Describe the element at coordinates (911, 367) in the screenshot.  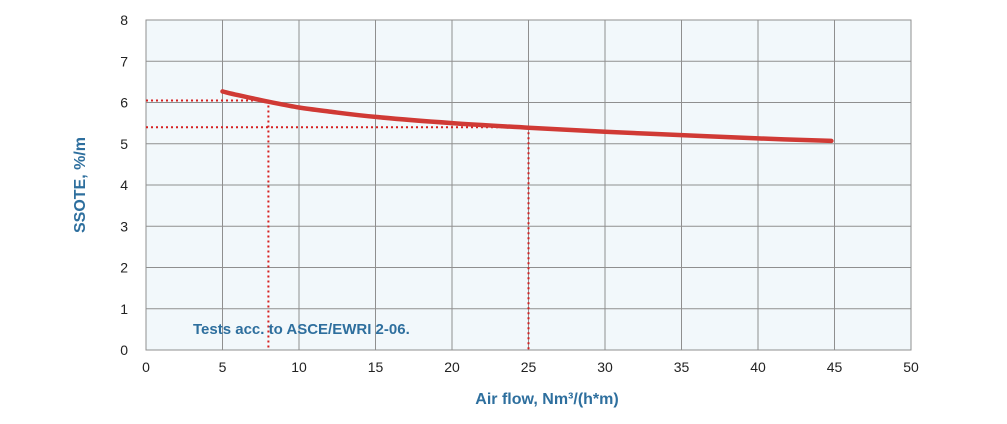
I see `x-tick-label-50: 50` at that location.